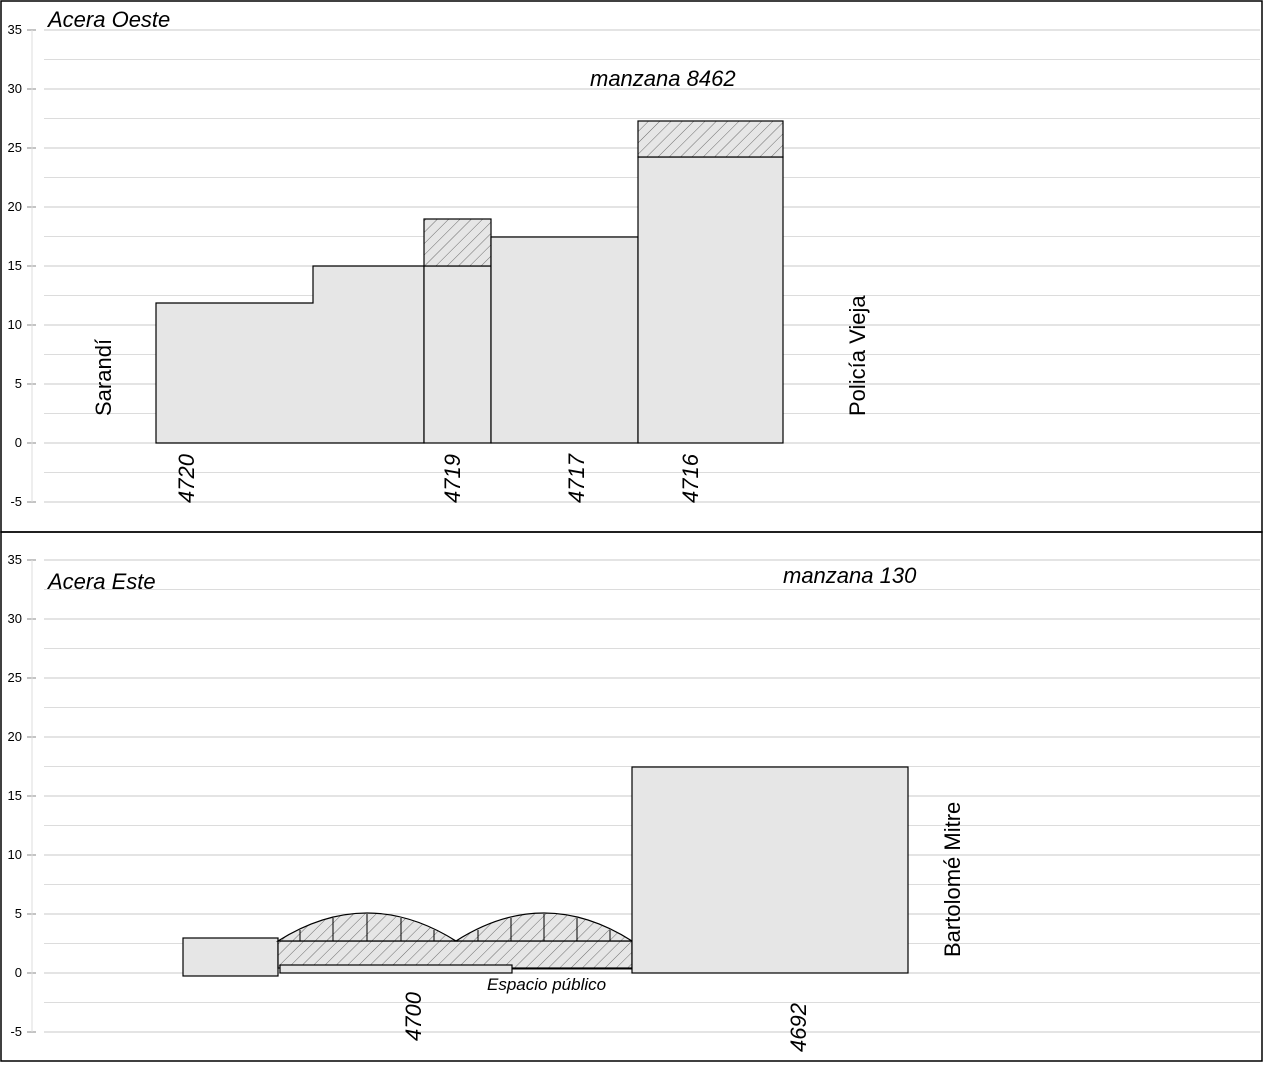  I want to click on lot-4700-hatched-band, so click(455, 954).